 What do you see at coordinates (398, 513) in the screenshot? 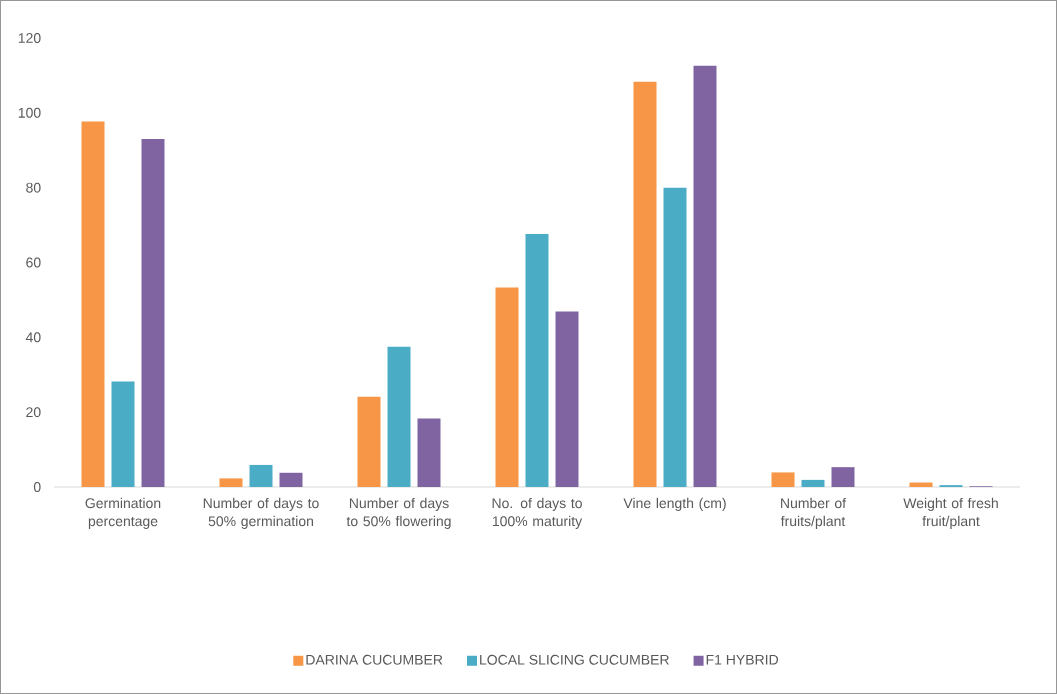
I see `x-tick-label: Number of days to 50% flowering` at bounding box center [398, 513].